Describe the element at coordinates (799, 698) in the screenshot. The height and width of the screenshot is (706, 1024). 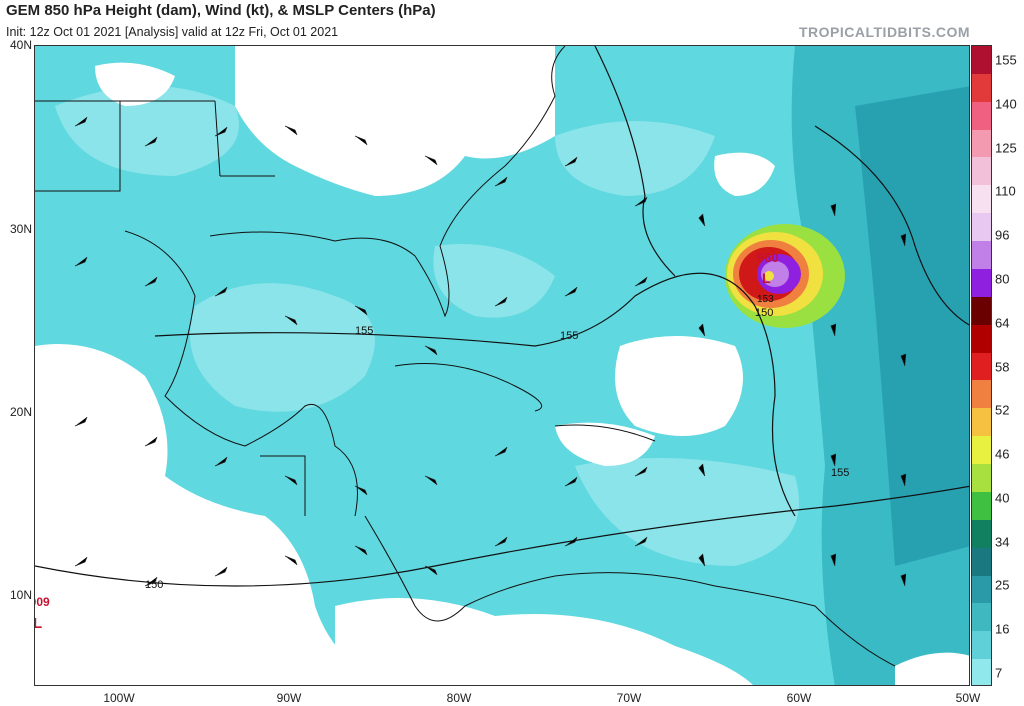
I see `lon-label-60w: 60W` at that location.